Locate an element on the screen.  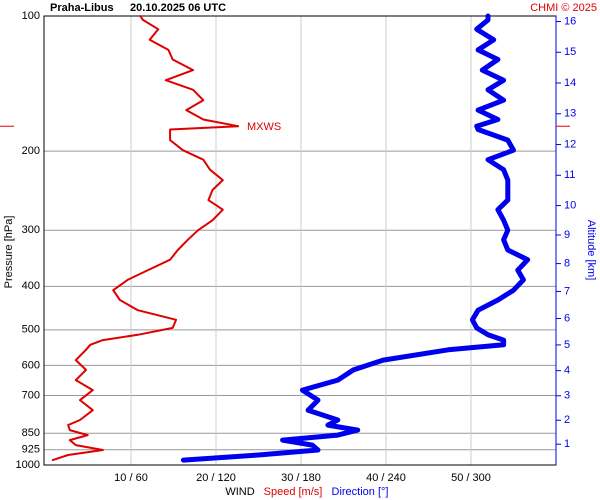
y2-tick-label: 2 is located at coordinates (567, 420).